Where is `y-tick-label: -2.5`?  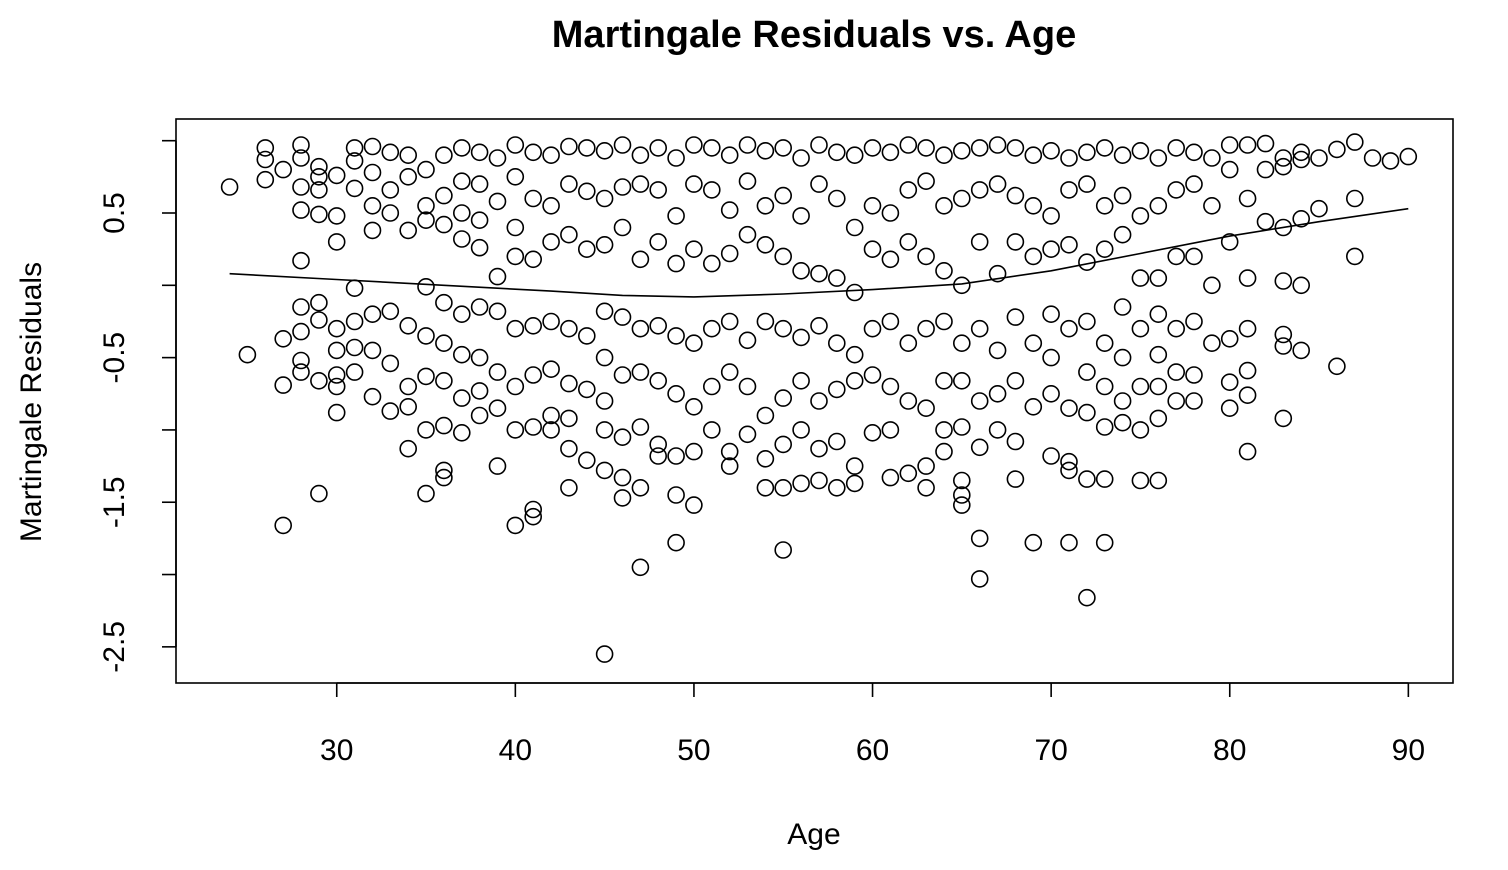 y-tick-label: -2.5 is located at coordinates (114, 647).